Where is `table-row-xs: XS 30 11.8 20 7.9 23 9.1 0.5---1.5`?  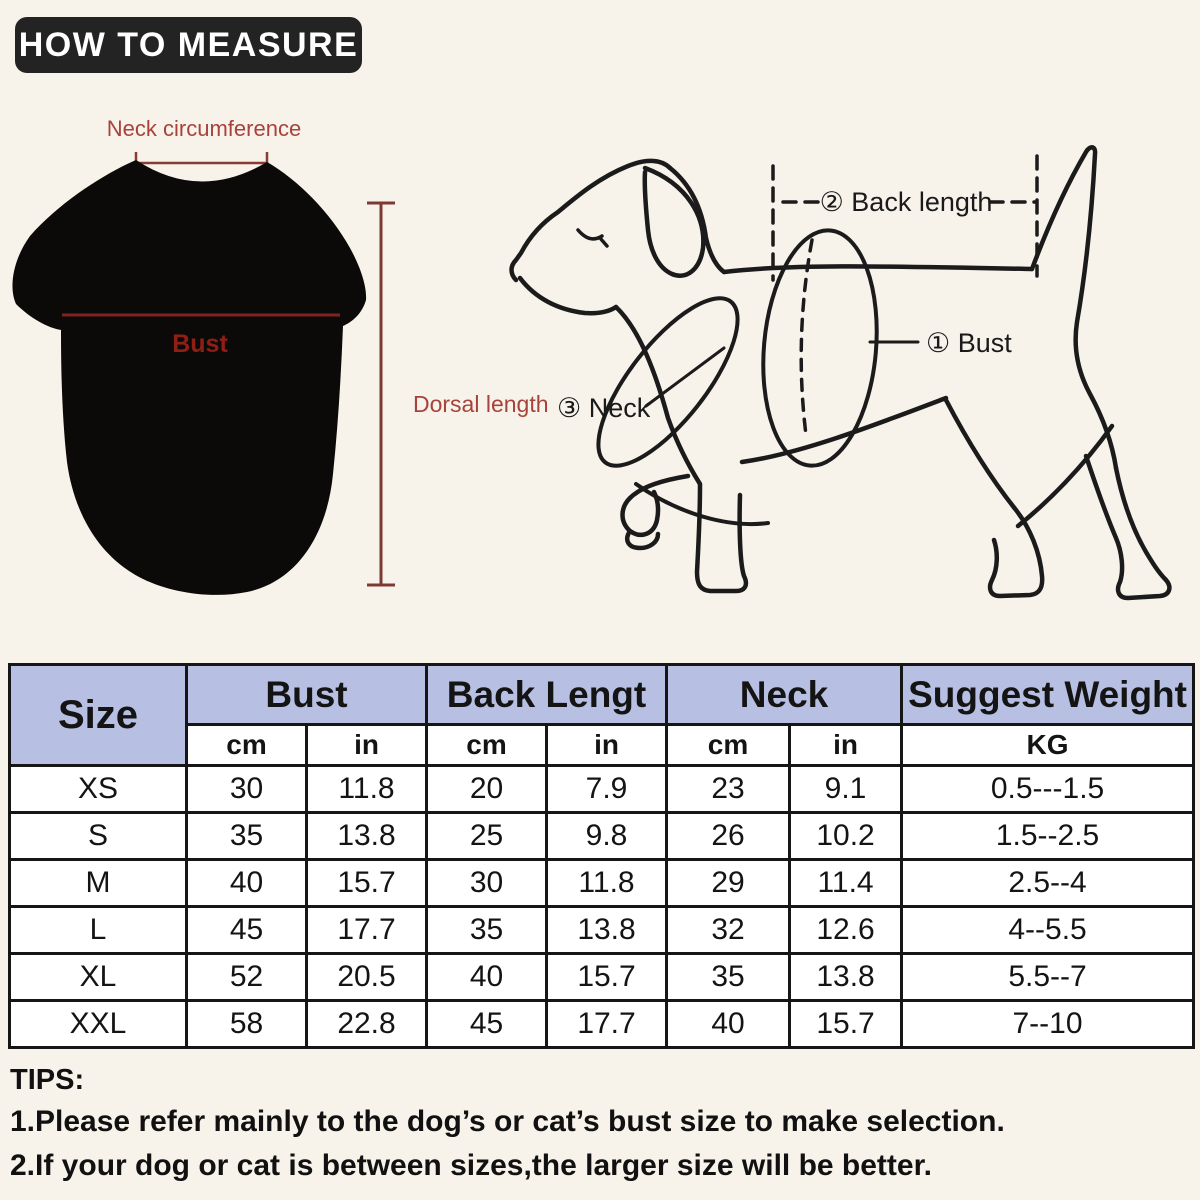 table-row-xs: XS 30 11.8 20 7.9 23 9.1 0.5---1.5 is located at coordinates (602, 789).